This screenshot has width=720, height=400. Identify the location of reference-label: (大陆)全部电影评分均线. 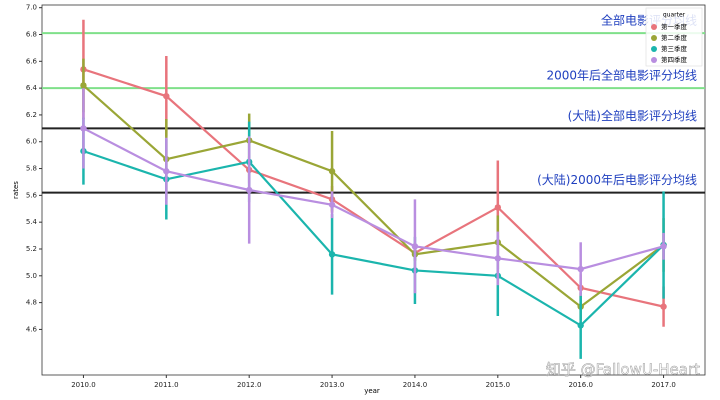
(632, 115).